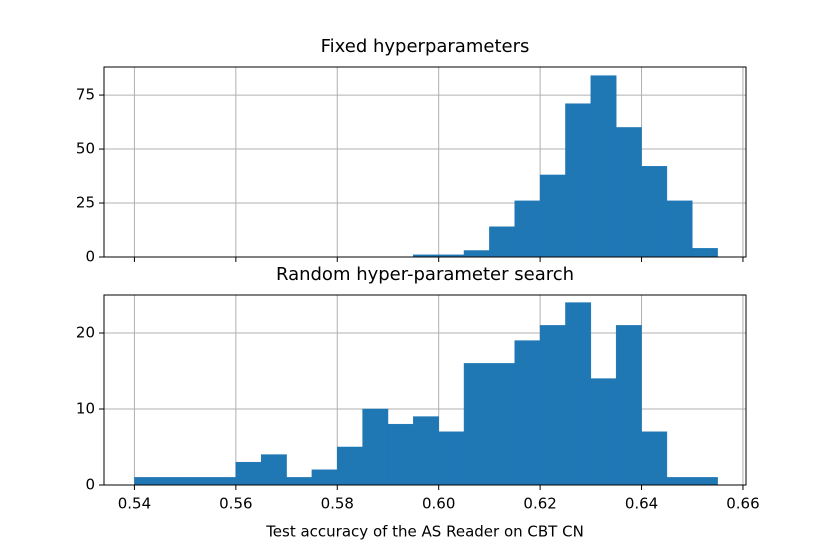  What do you see at coordinates (742, 504) in the screenshot?
I see `x-tick-label: 0.66` at bounding box center [742, 504].